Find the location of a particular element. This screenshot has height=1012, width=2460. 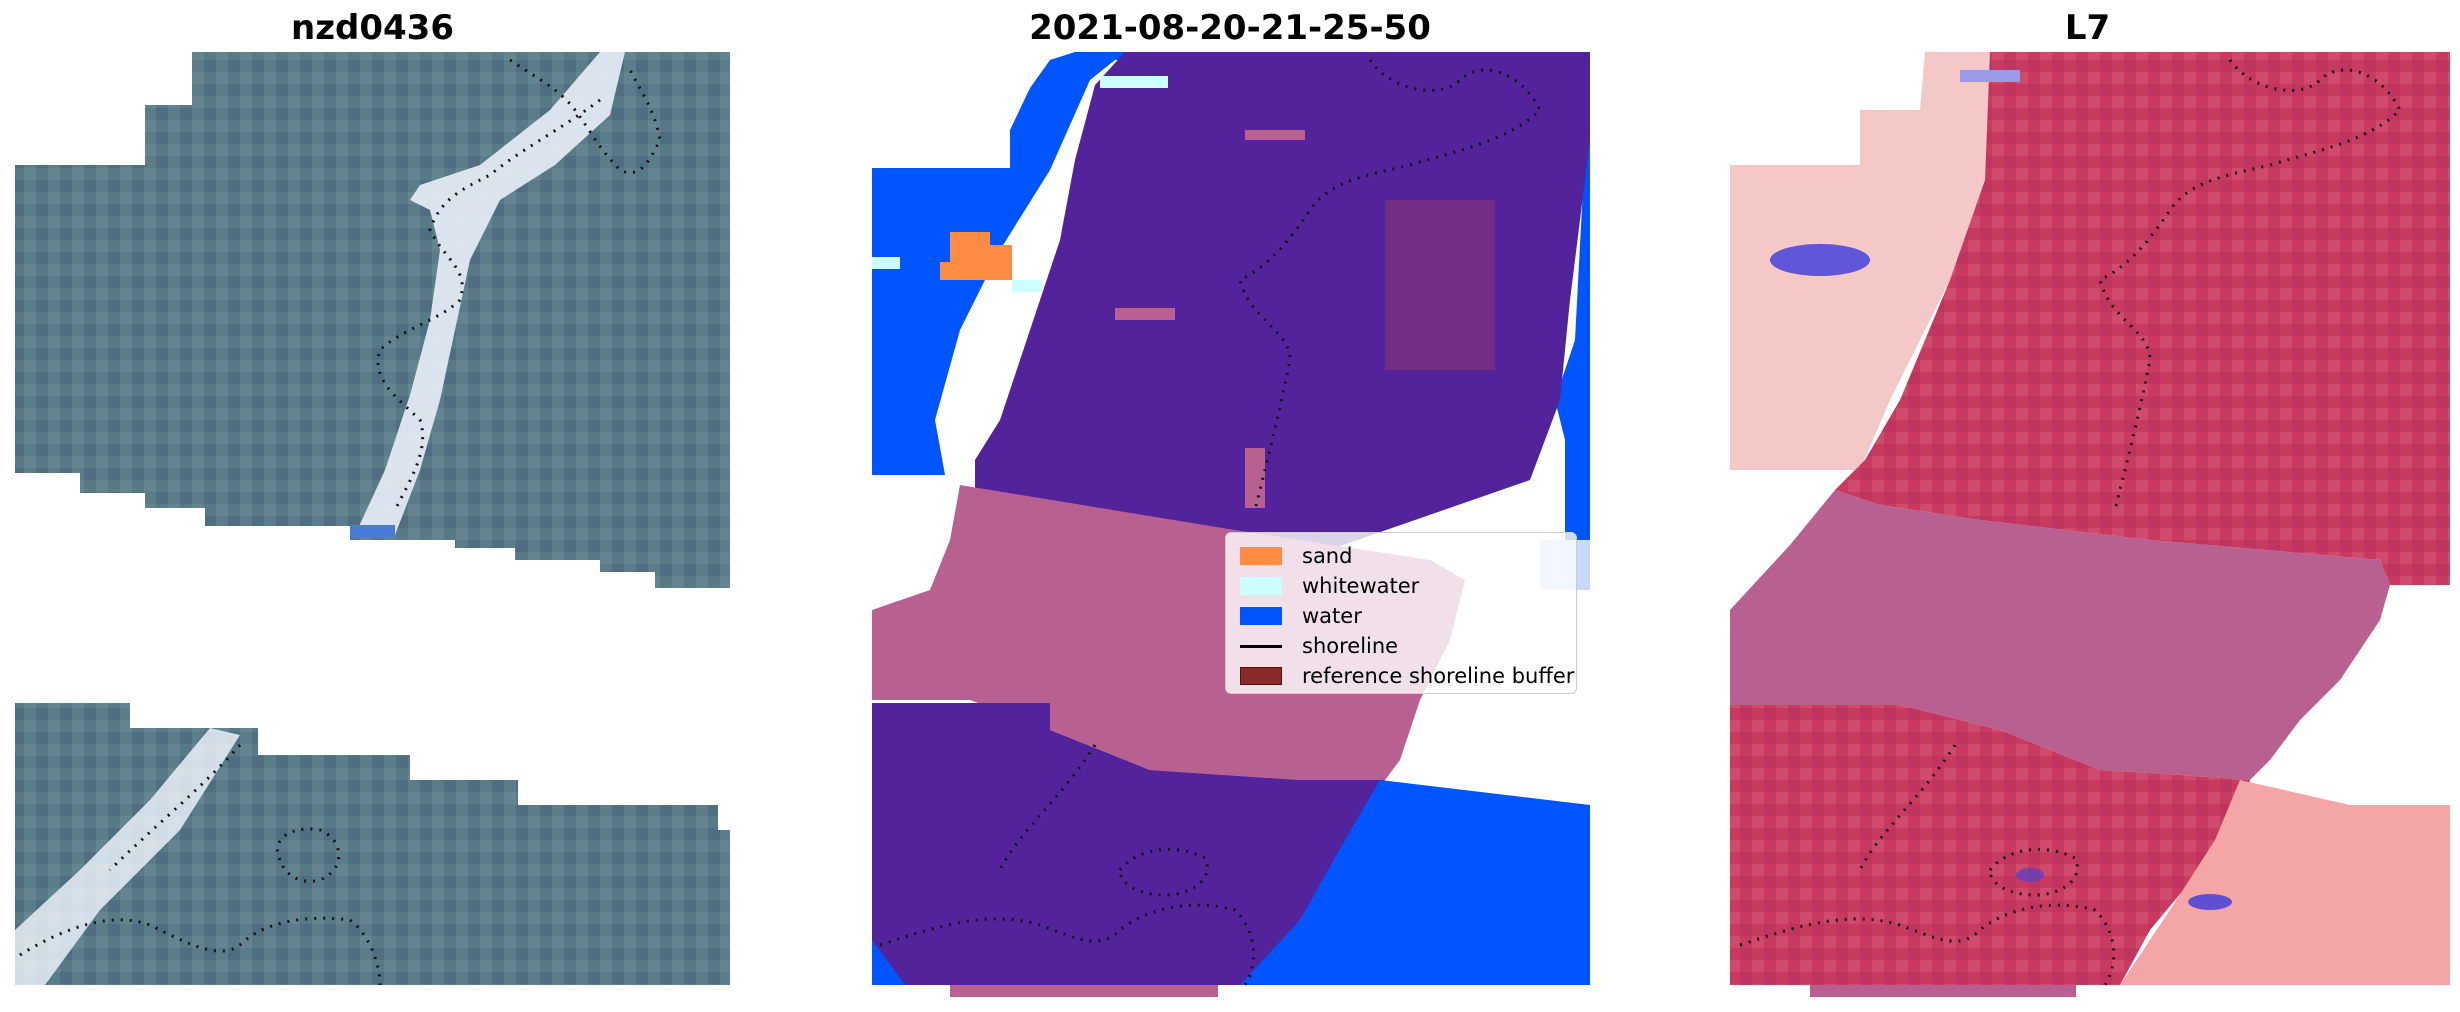

legend-item-shoreline: shoreline is located at coordinates (1319, 646).